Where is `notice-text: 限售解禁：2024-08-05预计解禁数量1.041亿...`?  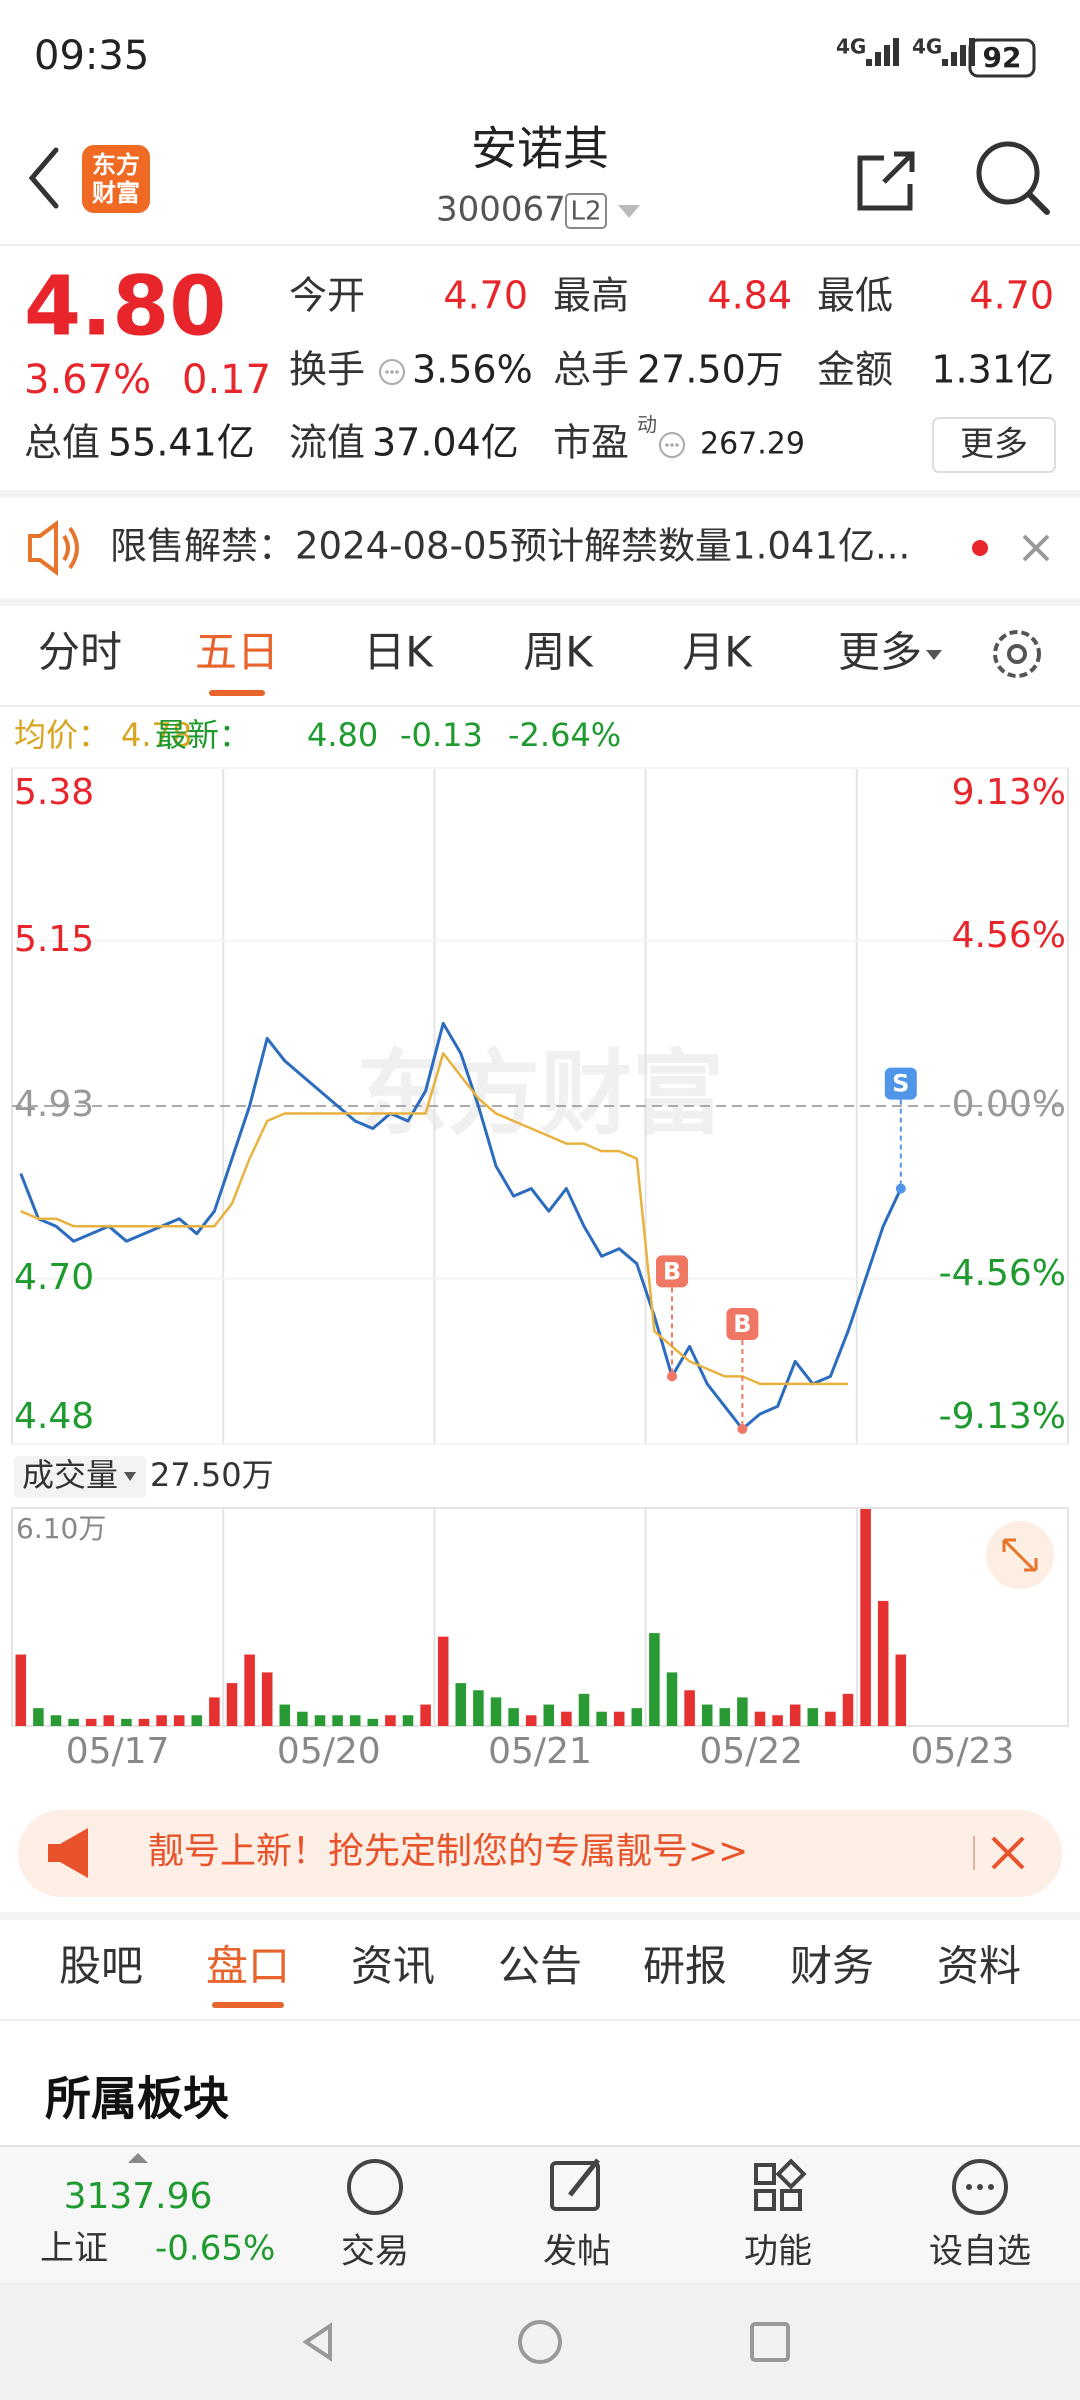
notice-text: 限售解禁：2024-08-05预计解禁数量1.041亿... is located at coordinates (510, 546).